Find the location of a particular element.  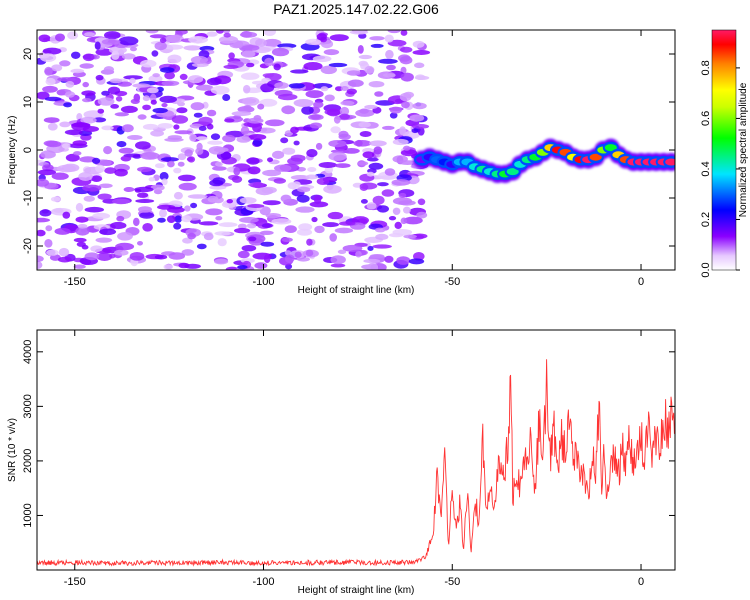

colorbar-tick-label: 0.8 is located at coordinates (706, 67).